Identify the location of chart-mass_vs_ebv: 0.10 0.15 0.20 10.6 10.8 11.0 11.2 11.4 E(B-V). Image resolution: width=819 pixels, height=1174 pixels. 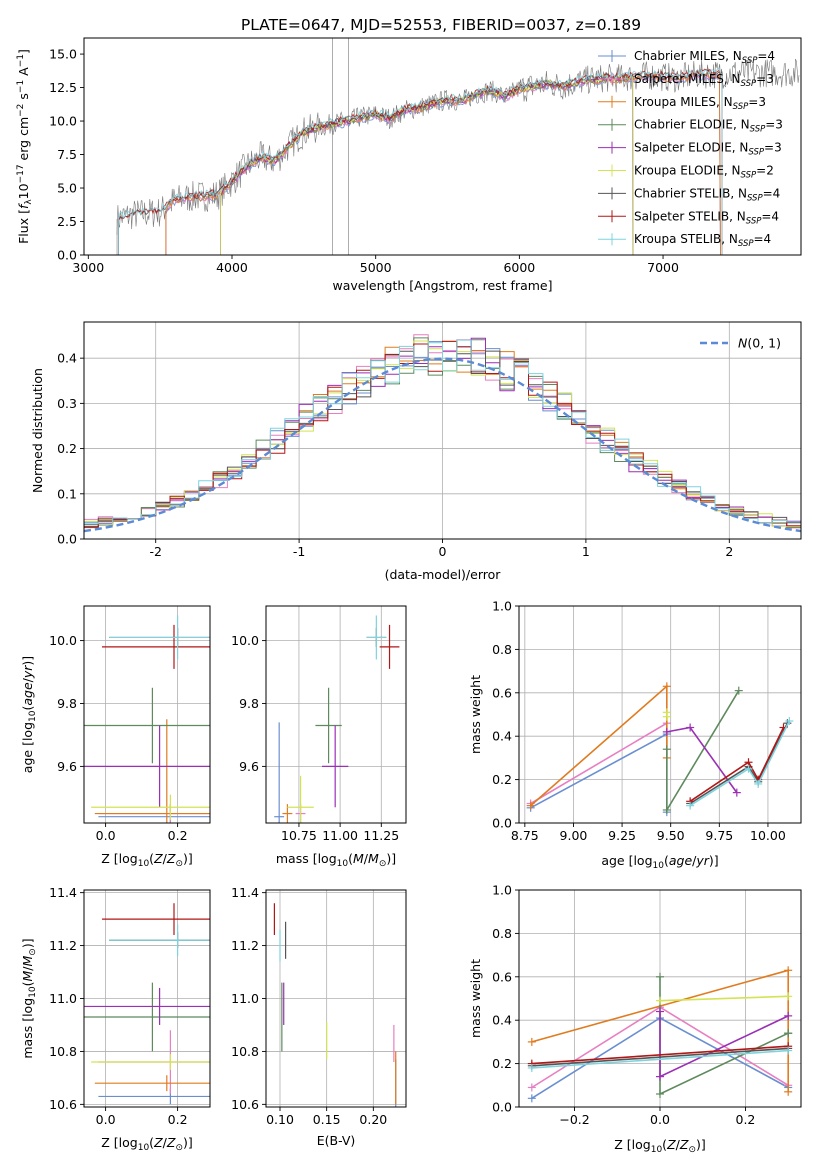
(319, 1016).